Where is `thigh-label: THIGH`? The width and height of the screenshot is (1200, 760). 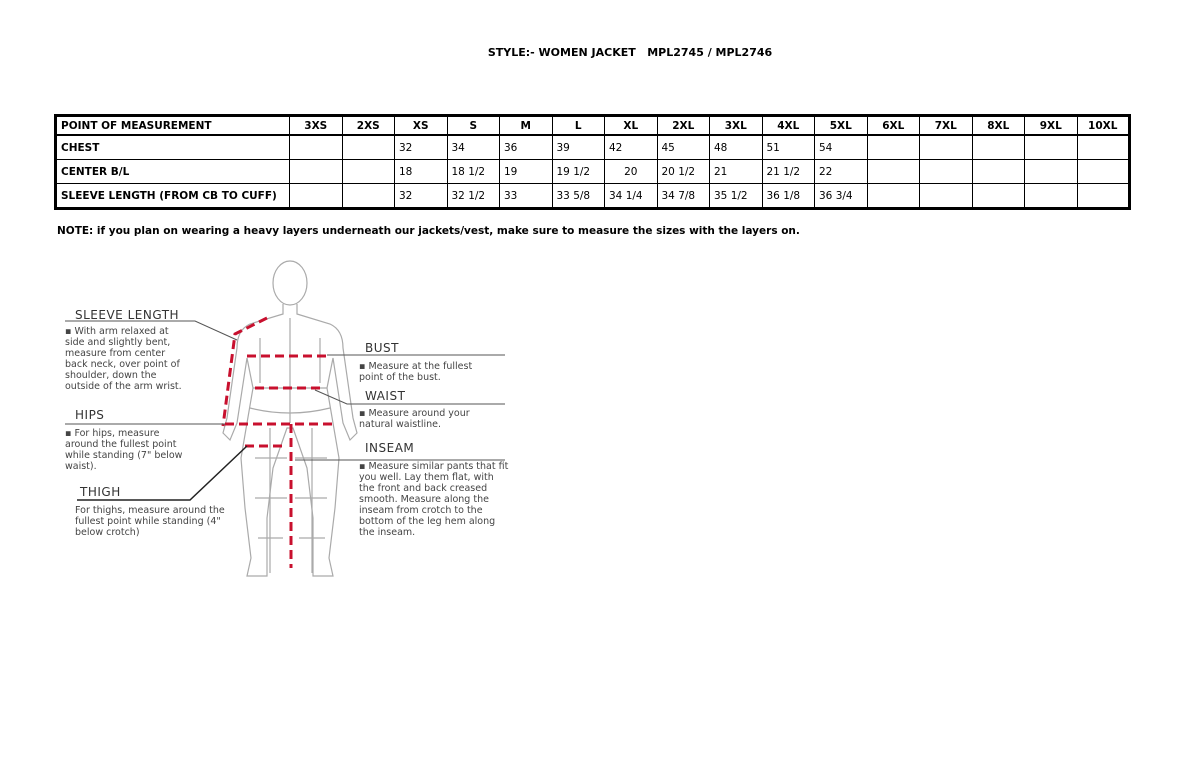
thigh-label: THIGH is located at coordinates (100, 492).